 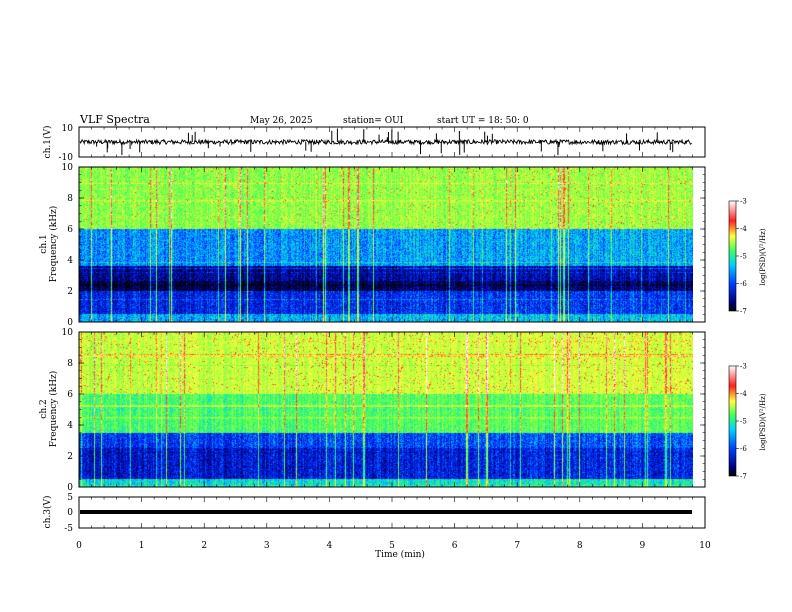 What do you see at coordinates (53, 409) in the screenshot?
I see `ch2-spec-ylabel-bottom: Frequency (kHz)` at bounding box center [53, 409].